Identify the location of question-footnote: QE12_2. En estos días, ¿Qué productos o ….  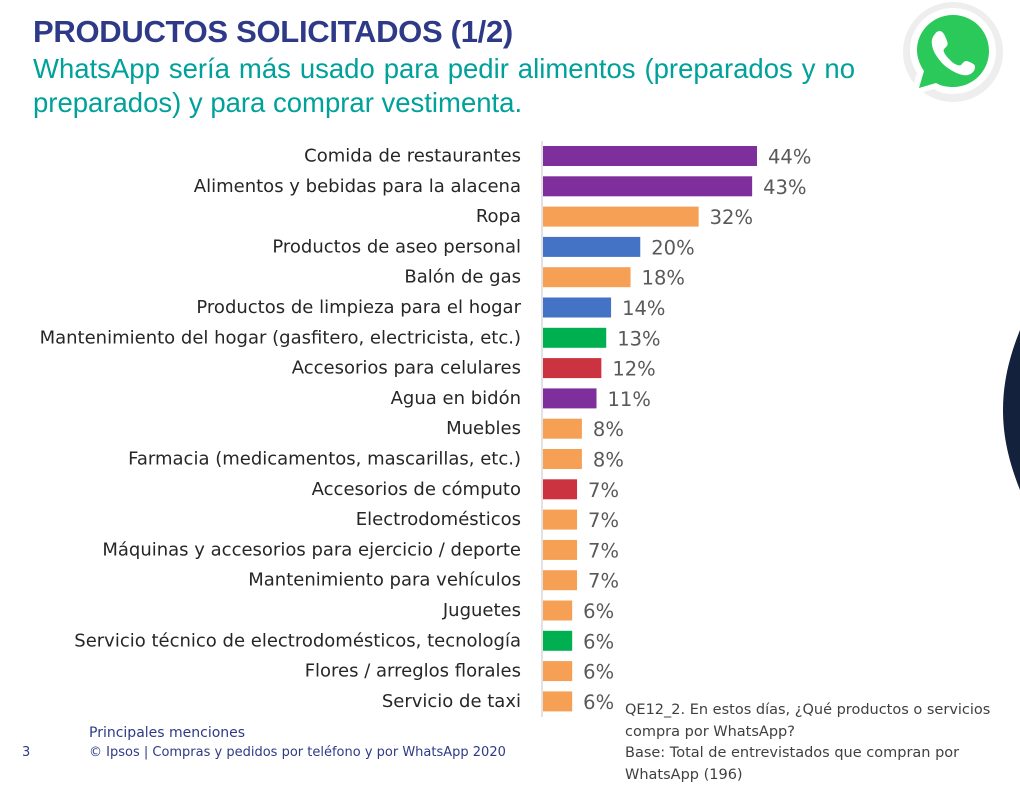
(815, 743).